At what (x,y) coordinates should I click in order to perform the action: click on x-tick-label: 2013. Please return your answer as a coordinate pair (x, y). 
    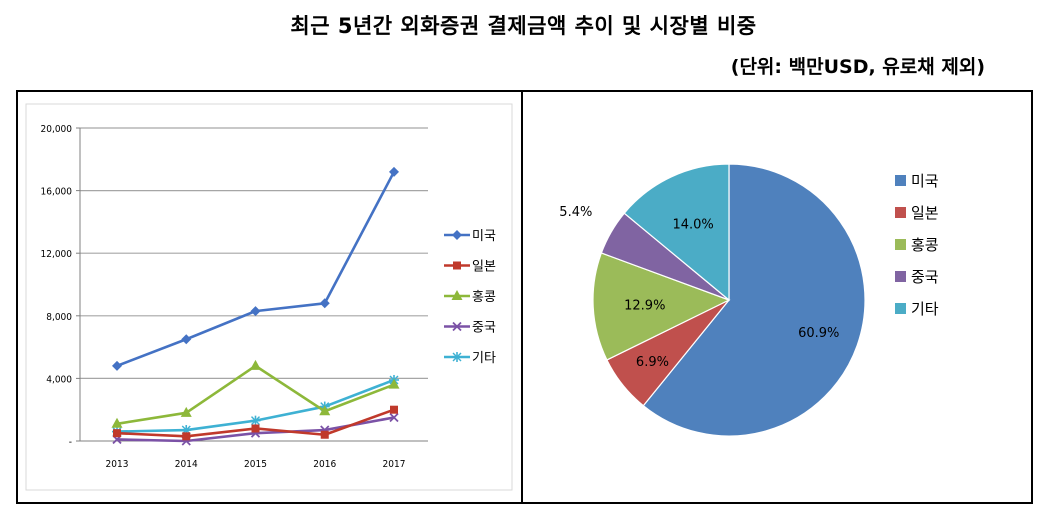
    Looking at the image, I should click on (117, 464).